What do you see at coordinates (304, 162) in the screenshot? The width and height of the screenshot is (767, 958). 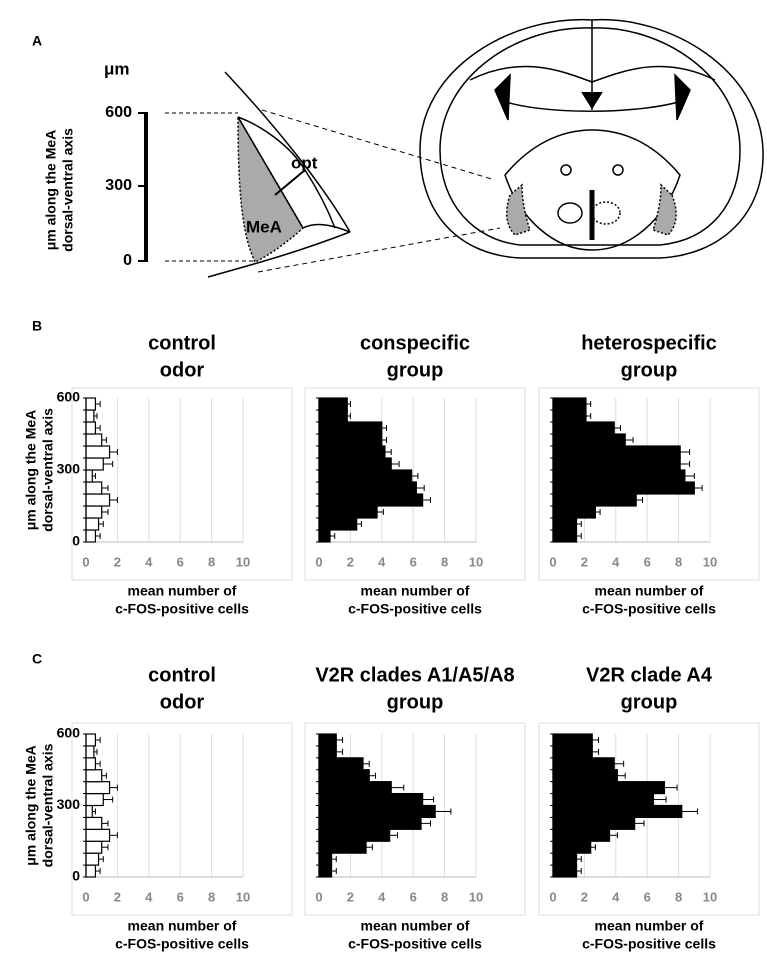 I see `region-label: opt` at bounding box center [304, 162].